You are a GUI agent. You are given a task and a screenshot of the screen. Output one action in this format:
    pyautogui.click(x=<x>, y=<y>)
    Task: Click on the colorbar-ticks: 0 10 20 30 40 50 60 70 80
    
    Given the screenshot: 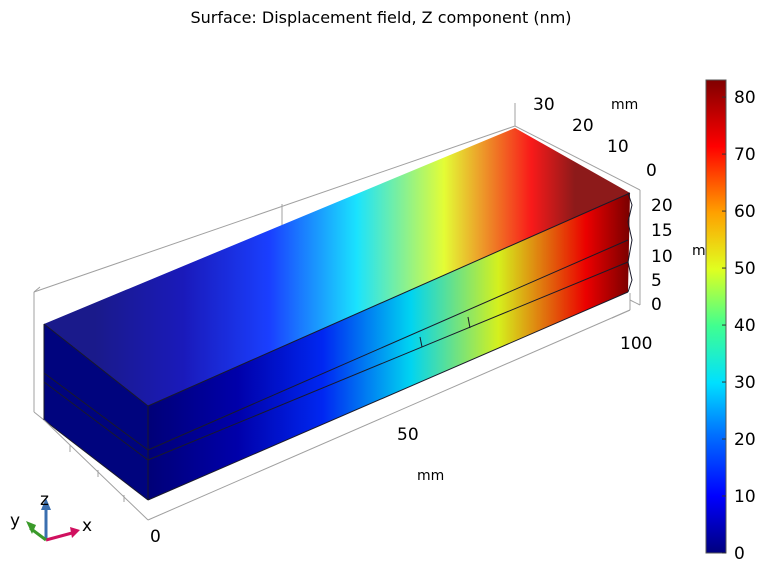 What is the action you would take?
    pyautogui.click(x=739, y=325)
    